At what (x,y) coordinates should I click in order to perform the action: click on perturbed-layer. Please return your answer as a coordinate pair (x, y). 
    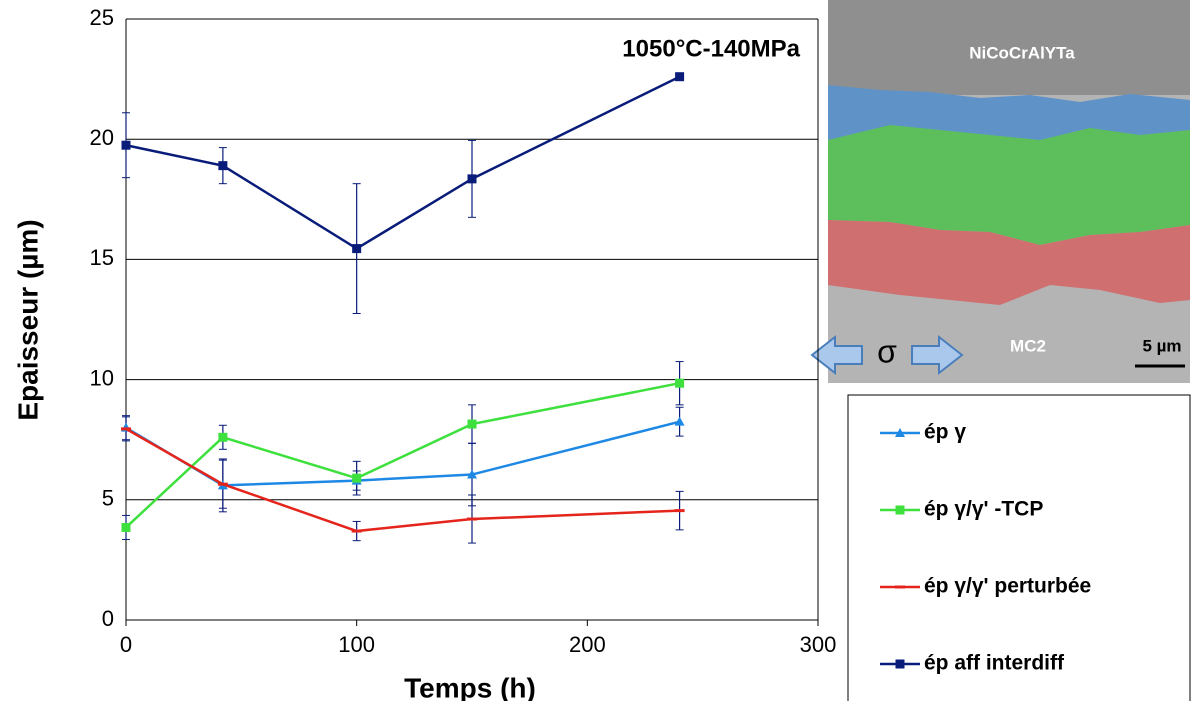
    Looking at the image, I should click on (1009, 262).